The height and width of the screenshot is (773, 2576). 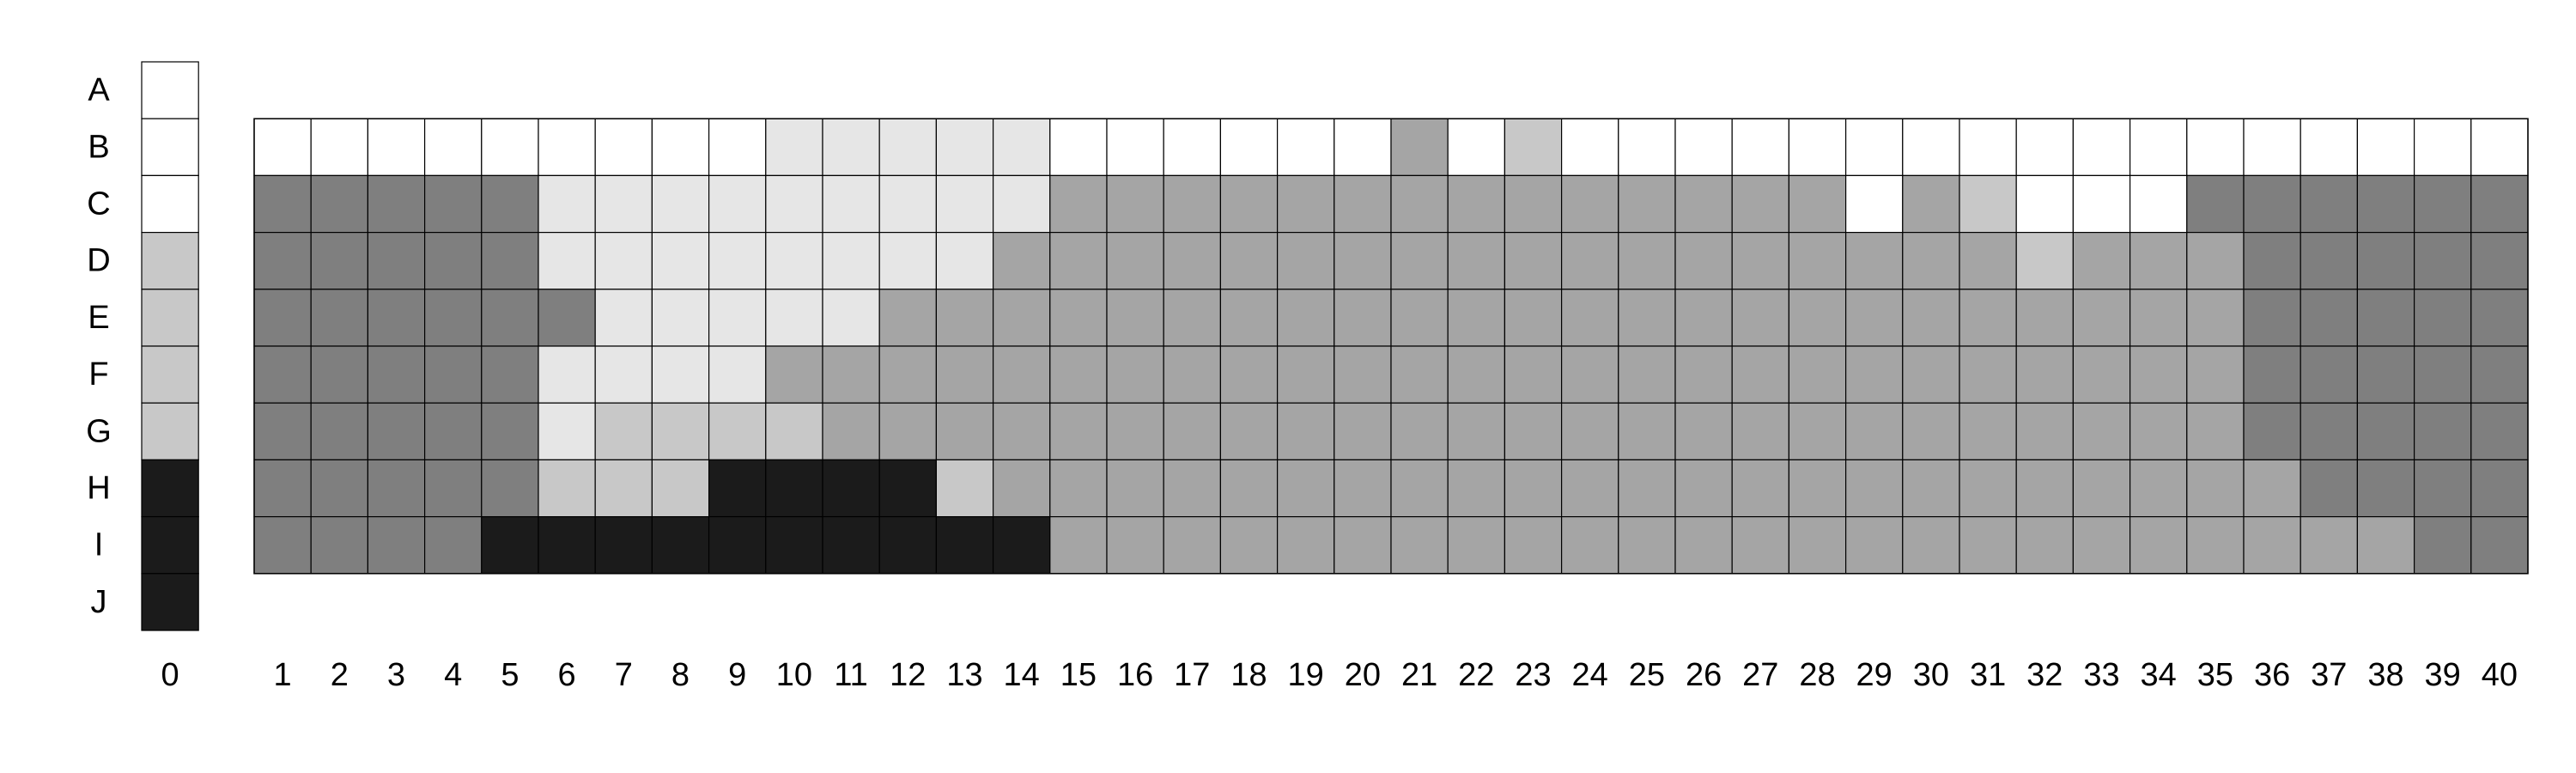 What do you see at coordinates (99, 90) in the screenshot?
I see `row-label-a: A` at bounding box center [99, 90].